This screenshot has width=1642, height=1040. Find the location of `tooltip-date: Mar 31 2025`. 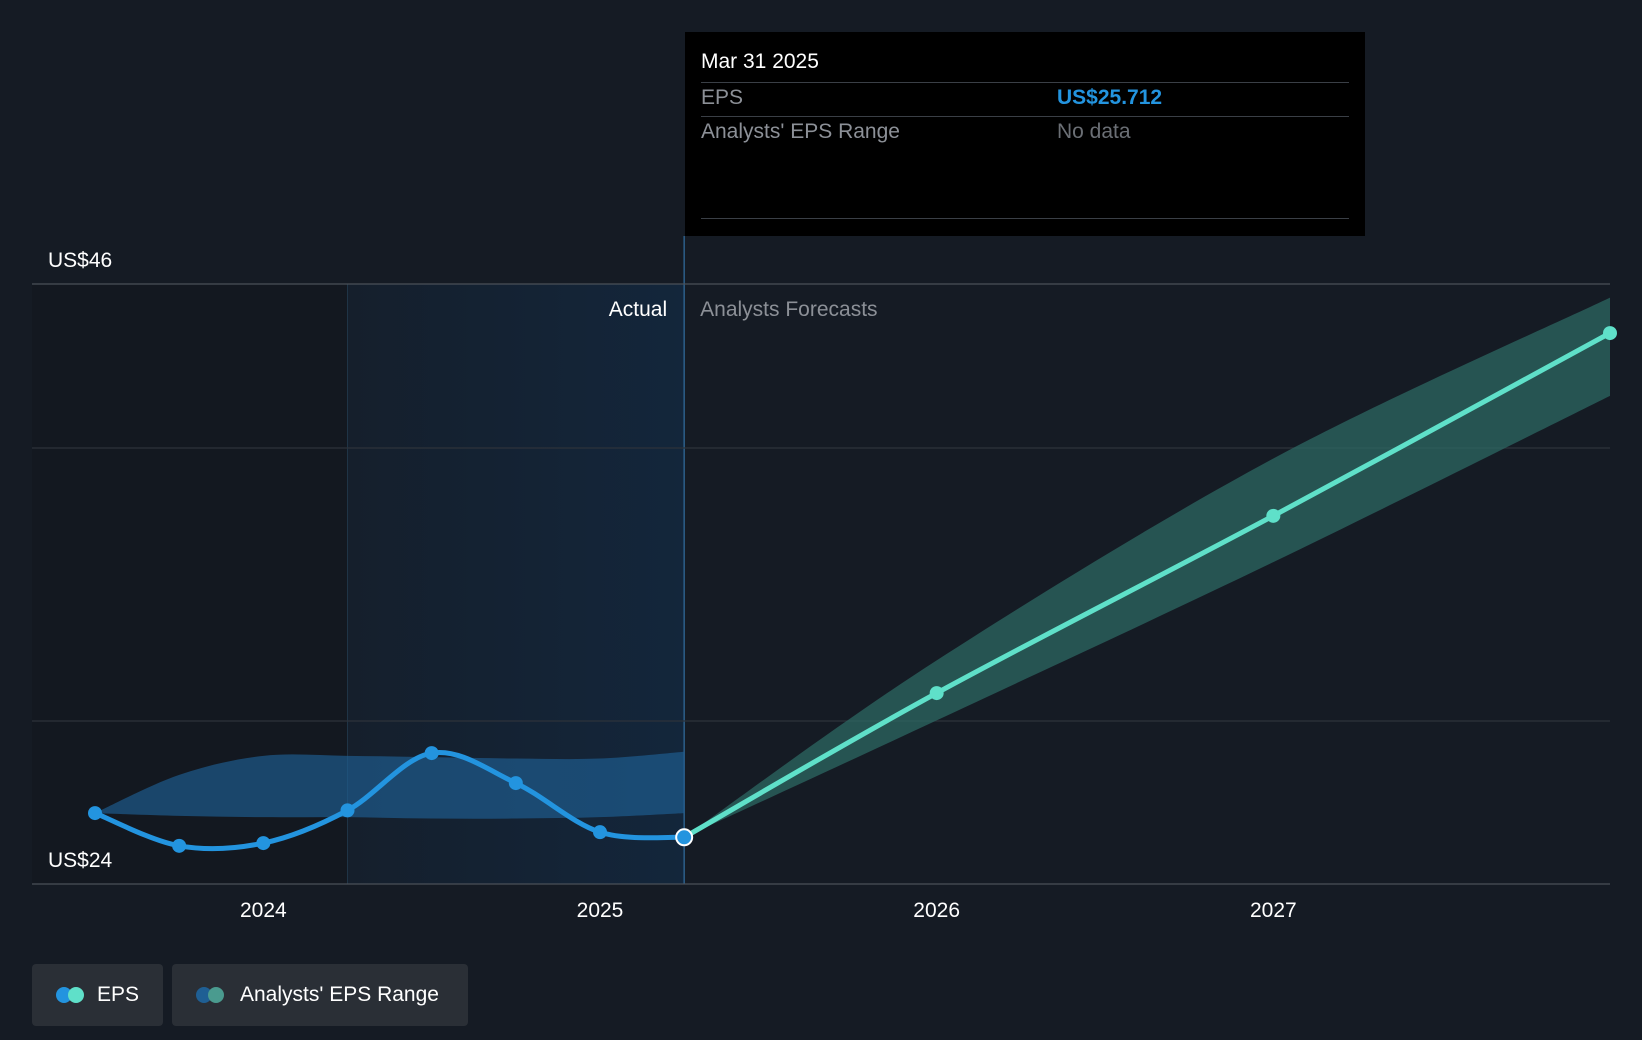

tooltip-date: Mar 31 2025 is located at coordinates (760, 61).